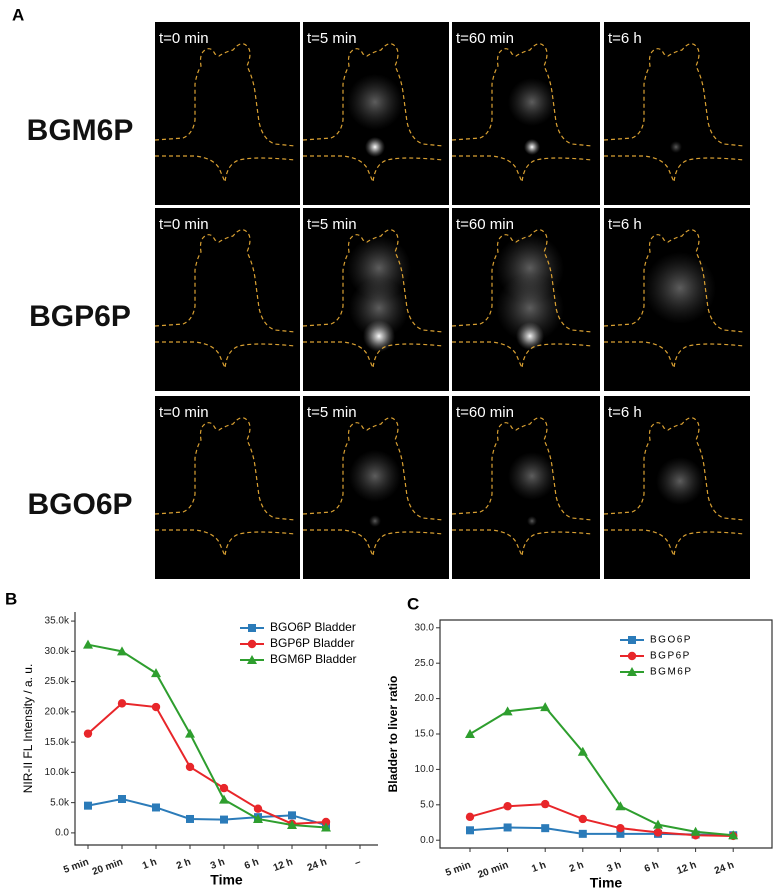 This screenshot has height=894, width=782. Describe the element at coordinates (183, 864) in the screenshot. I see `x-tick-label: 2 h` at that location.